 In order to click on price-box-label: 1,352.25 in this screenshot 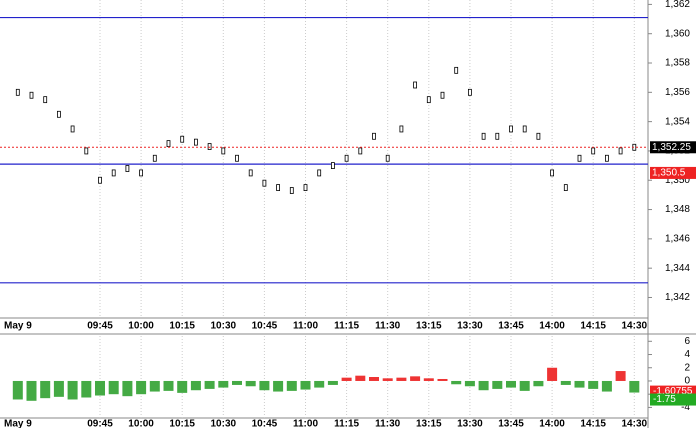, I will do `click(671, 147)`.